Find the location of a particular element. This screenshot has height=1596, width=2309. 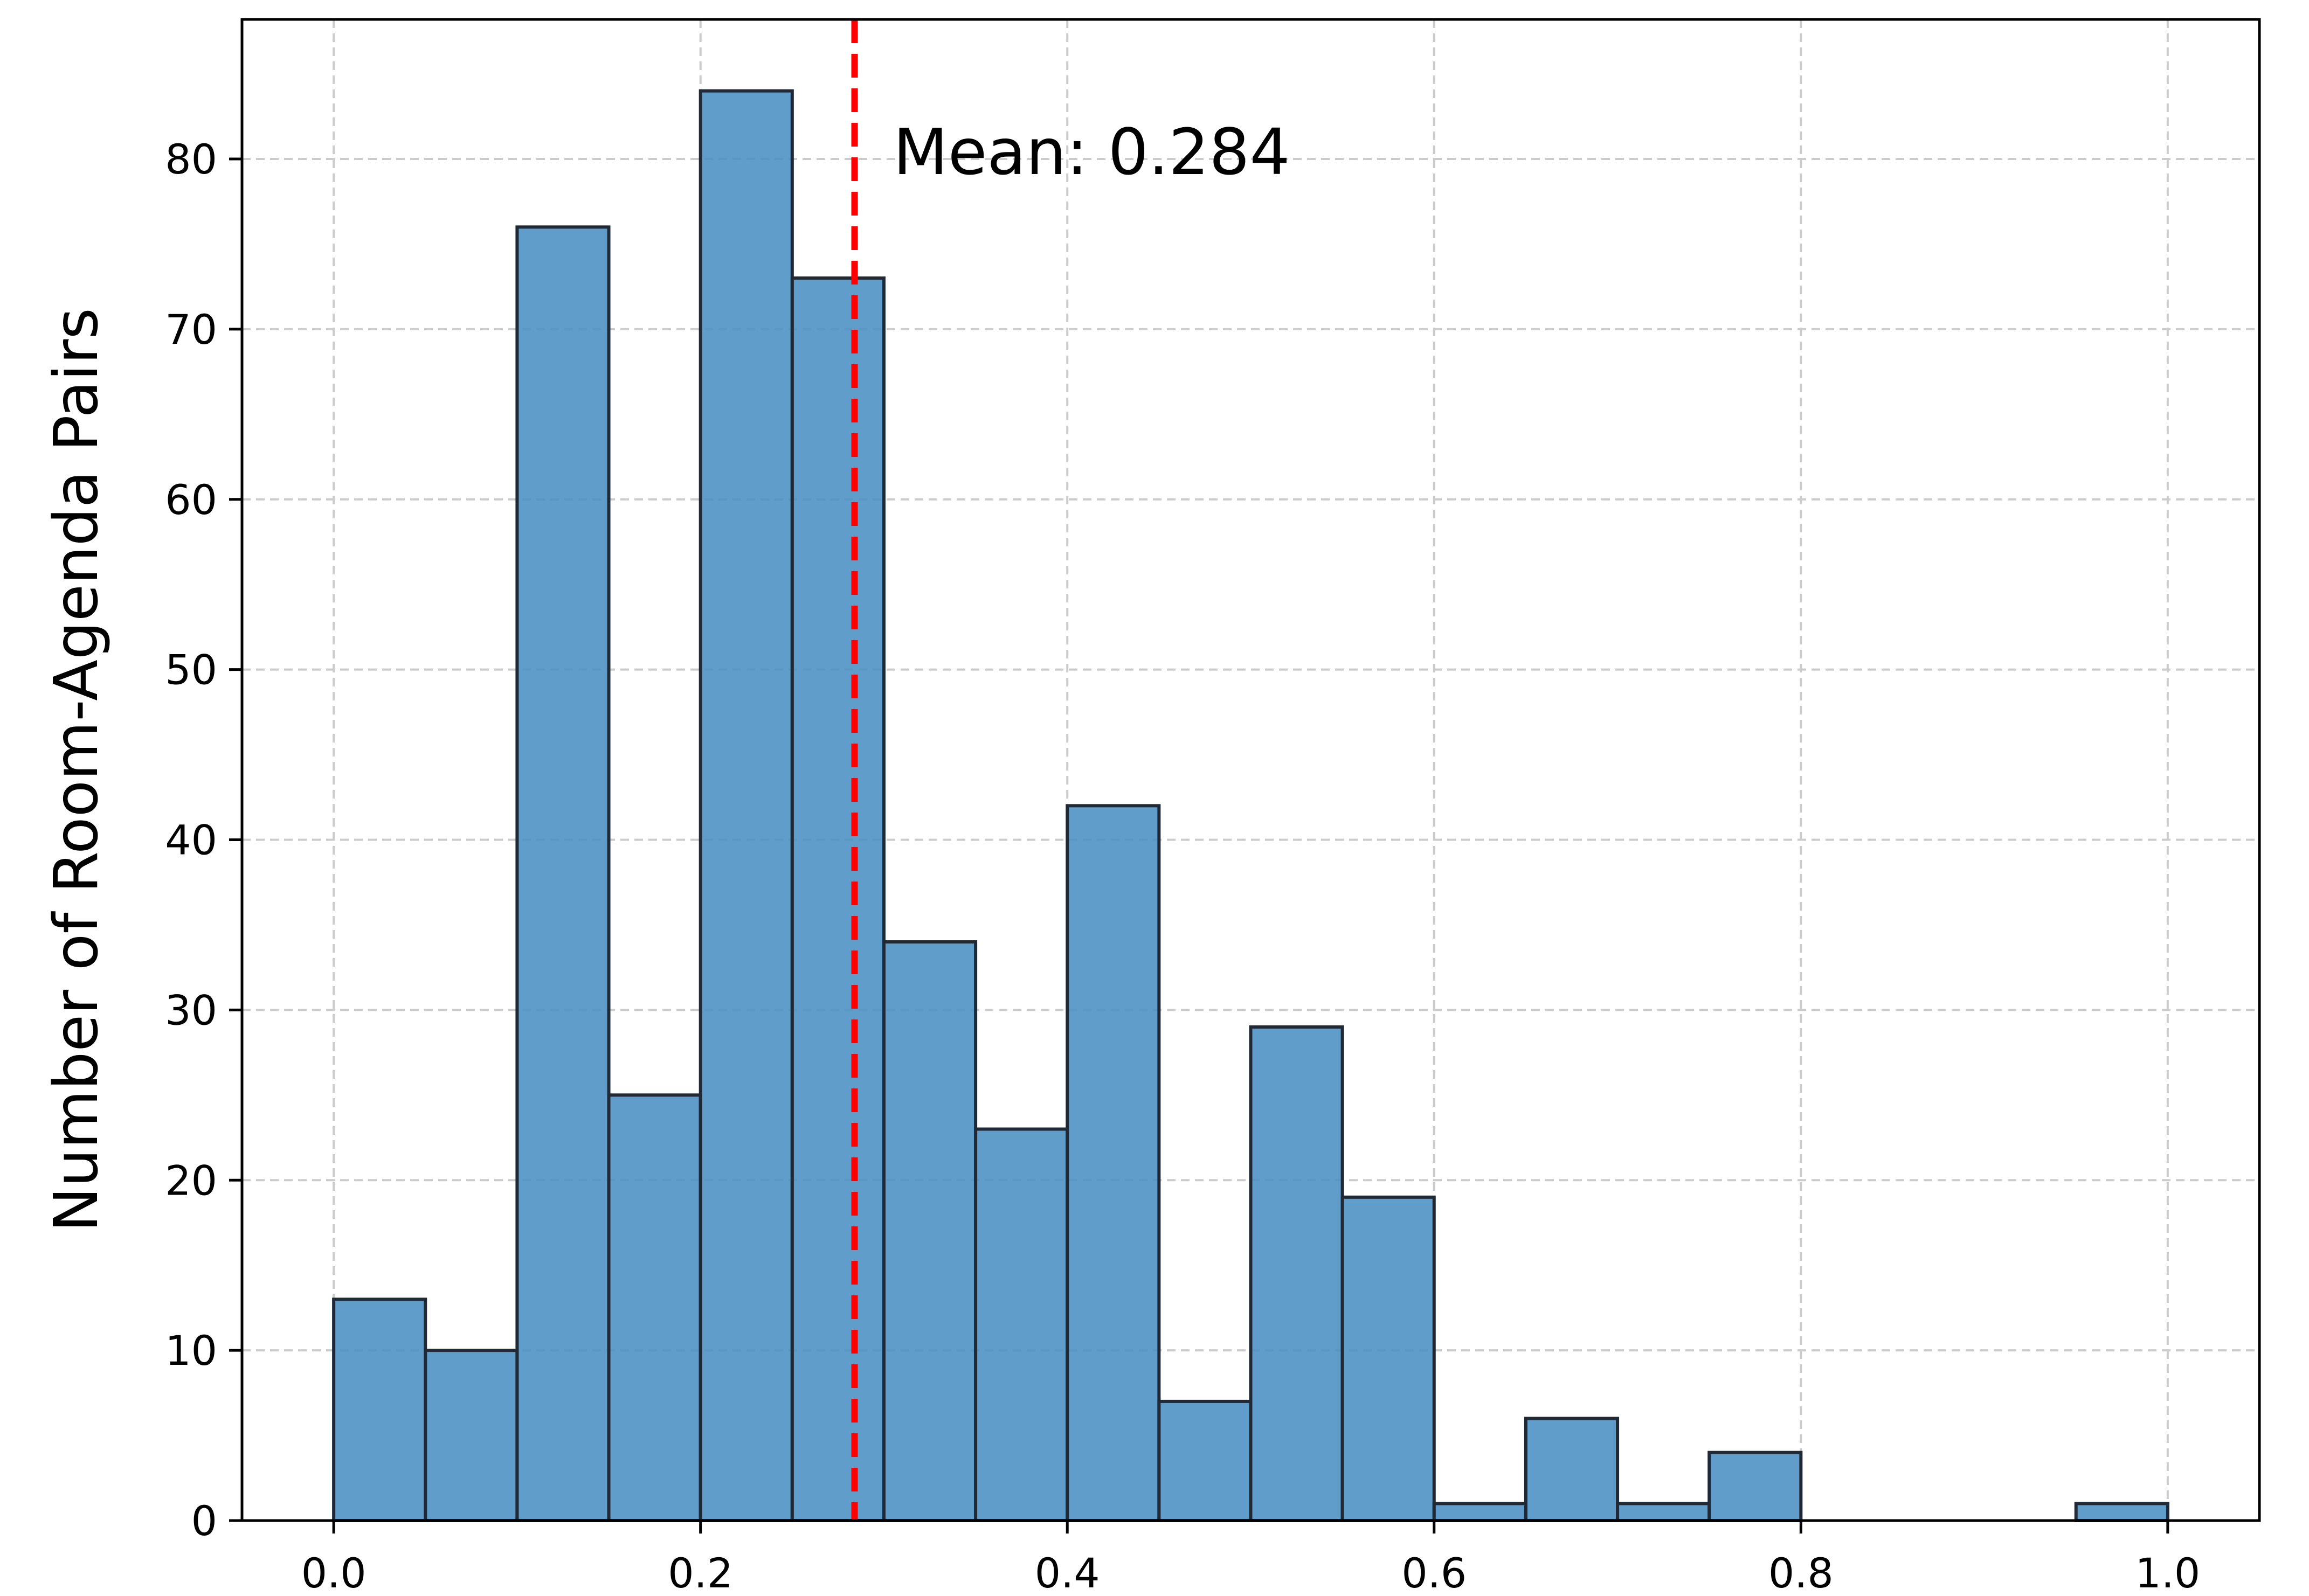

y-tick-label: 70 is located at coordinates (191, 329).